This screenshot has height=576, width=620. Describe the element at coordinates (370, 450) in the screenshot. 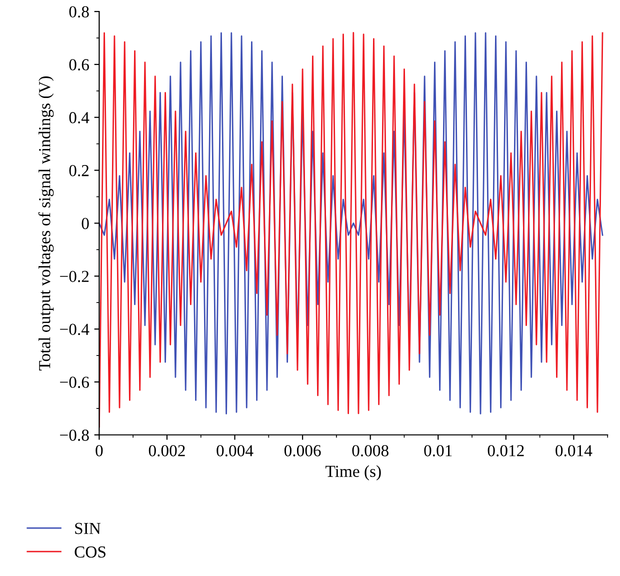

I see `x-tick-label: 0.008` at that location.